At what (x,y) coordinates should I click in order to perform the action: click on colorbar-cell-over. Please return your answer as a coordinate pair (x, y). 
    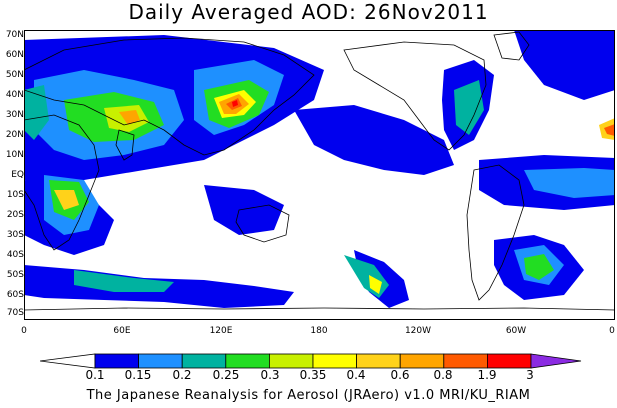
    Looking at the image, I should click on (556, 361).